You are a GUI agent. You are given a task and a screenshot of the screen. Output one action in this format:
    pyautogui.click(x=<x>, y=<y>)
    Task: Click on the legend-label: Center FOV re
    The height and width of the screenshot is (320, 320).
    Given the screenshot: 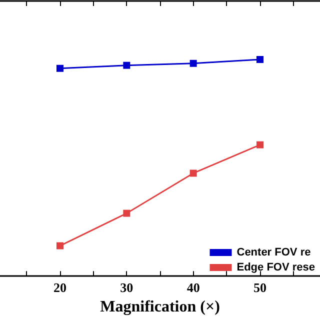 What is the action you would take?
    pyautogui.click(x=273, y=252)
    